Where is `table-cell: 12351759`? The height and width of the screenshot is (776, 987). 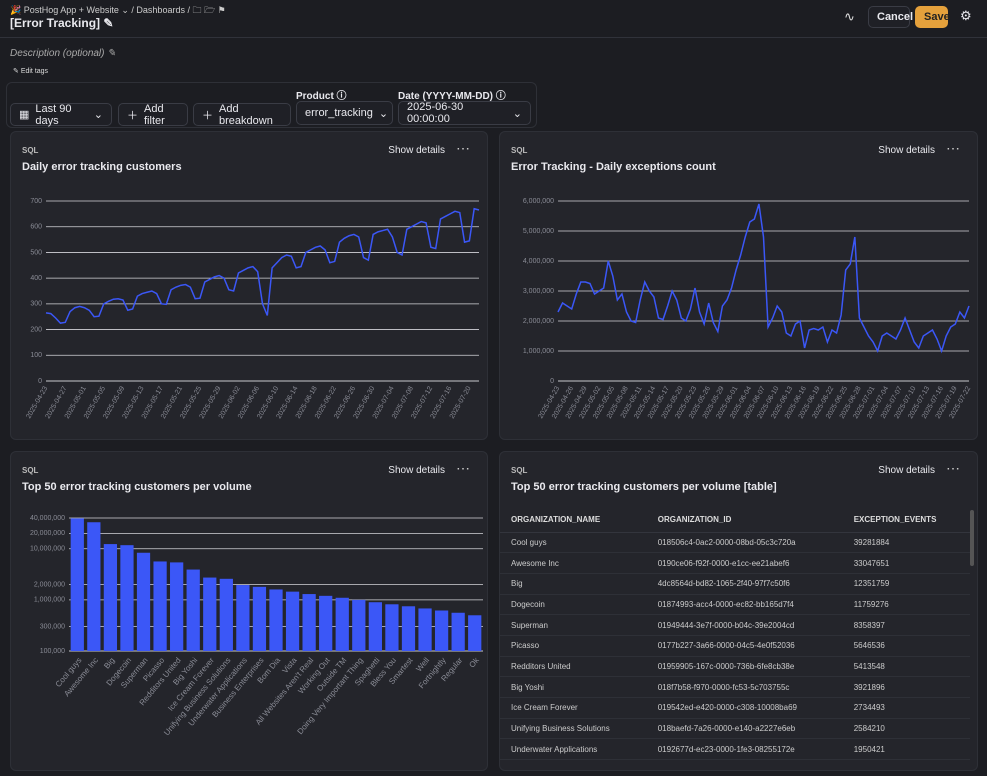
table-cell: 12351759 is located at coordinates (906, 584).